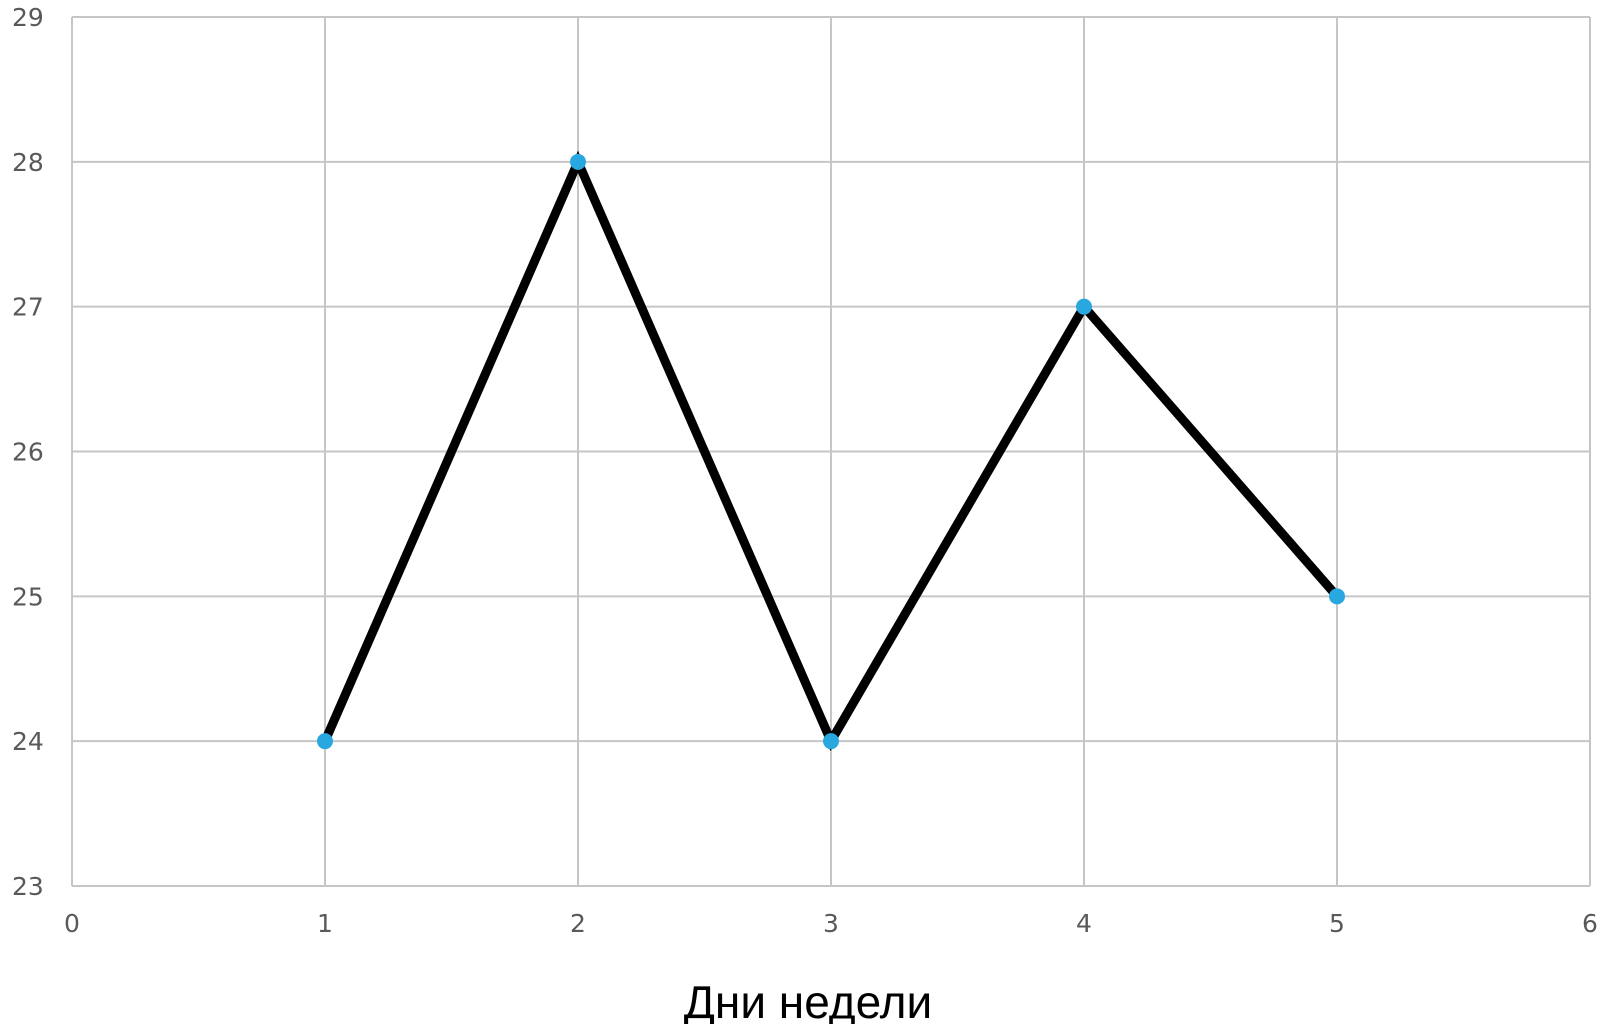 This screenshot has height=1024, width=1604. I want to click on y-tick-label: 24, so click(28, 741).